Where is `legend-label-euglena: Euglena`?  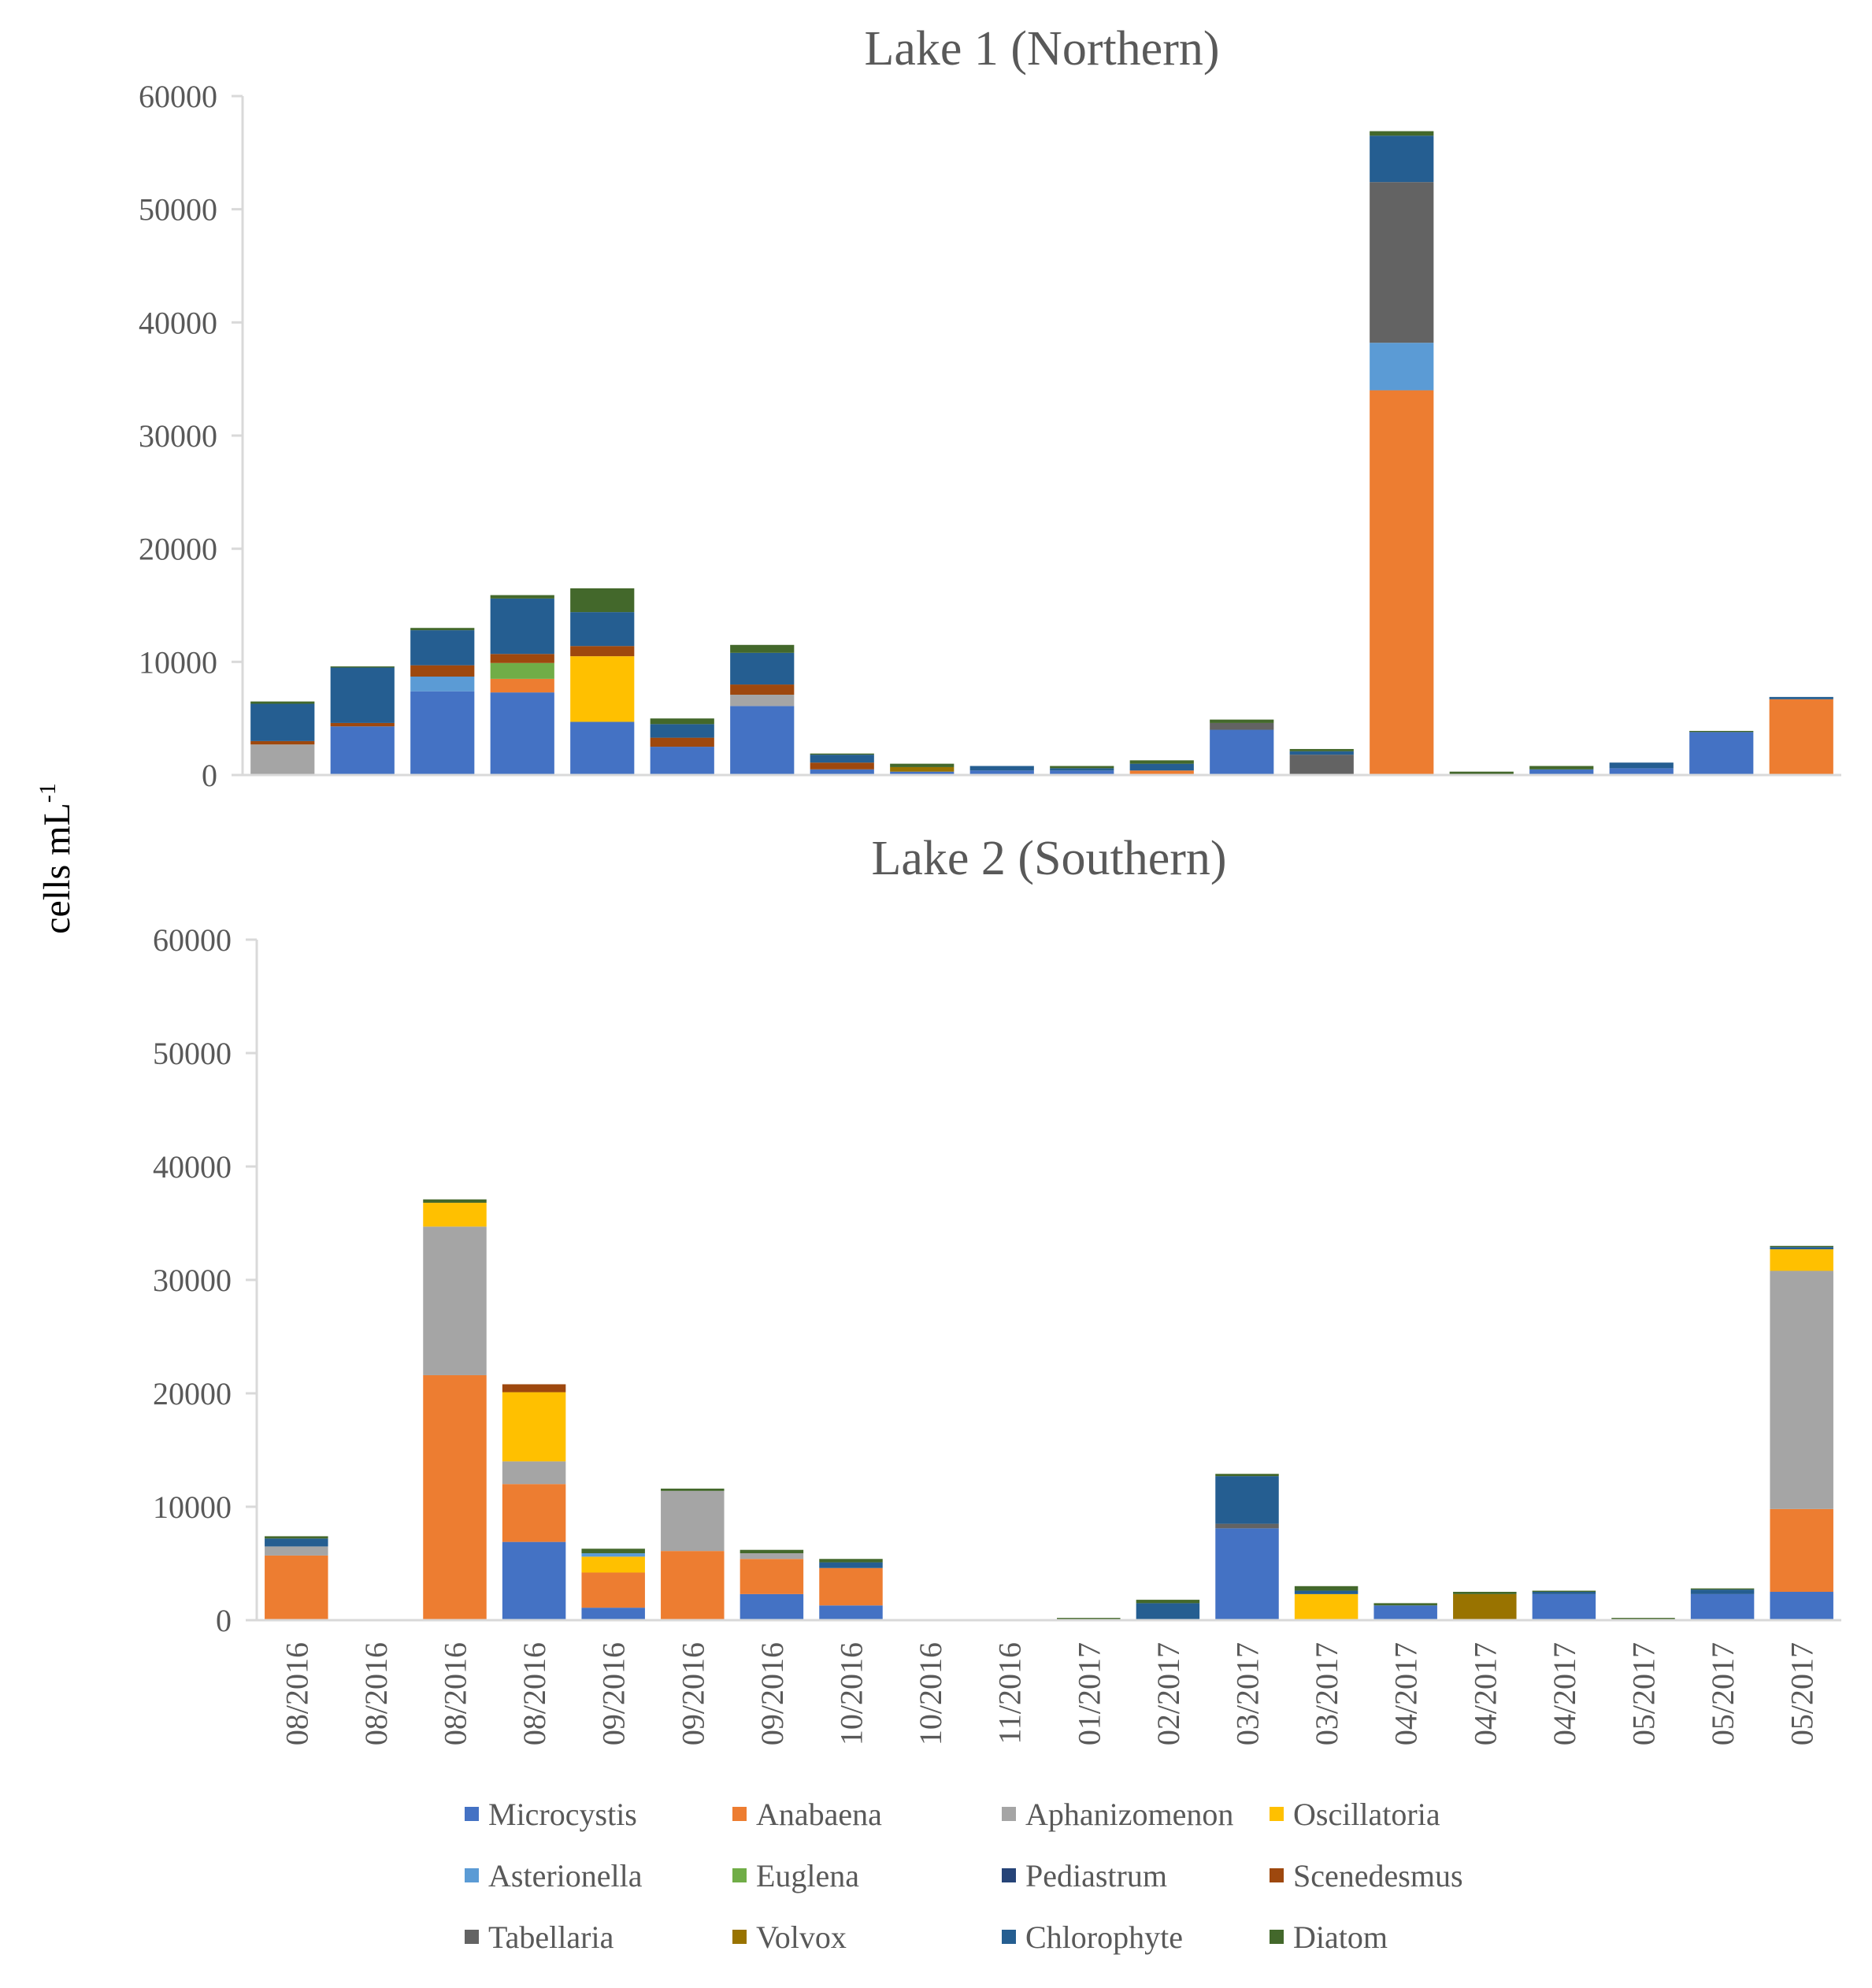
legend-label-euglena: Euglena is located at coordinates (807, 1875).